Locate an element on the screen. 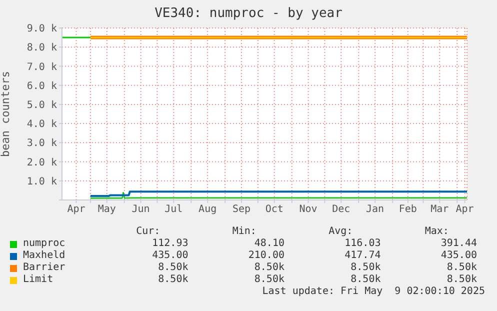 This screenshot has width=497, height=311. text: 210.00 is located at coordinates (266, 256).